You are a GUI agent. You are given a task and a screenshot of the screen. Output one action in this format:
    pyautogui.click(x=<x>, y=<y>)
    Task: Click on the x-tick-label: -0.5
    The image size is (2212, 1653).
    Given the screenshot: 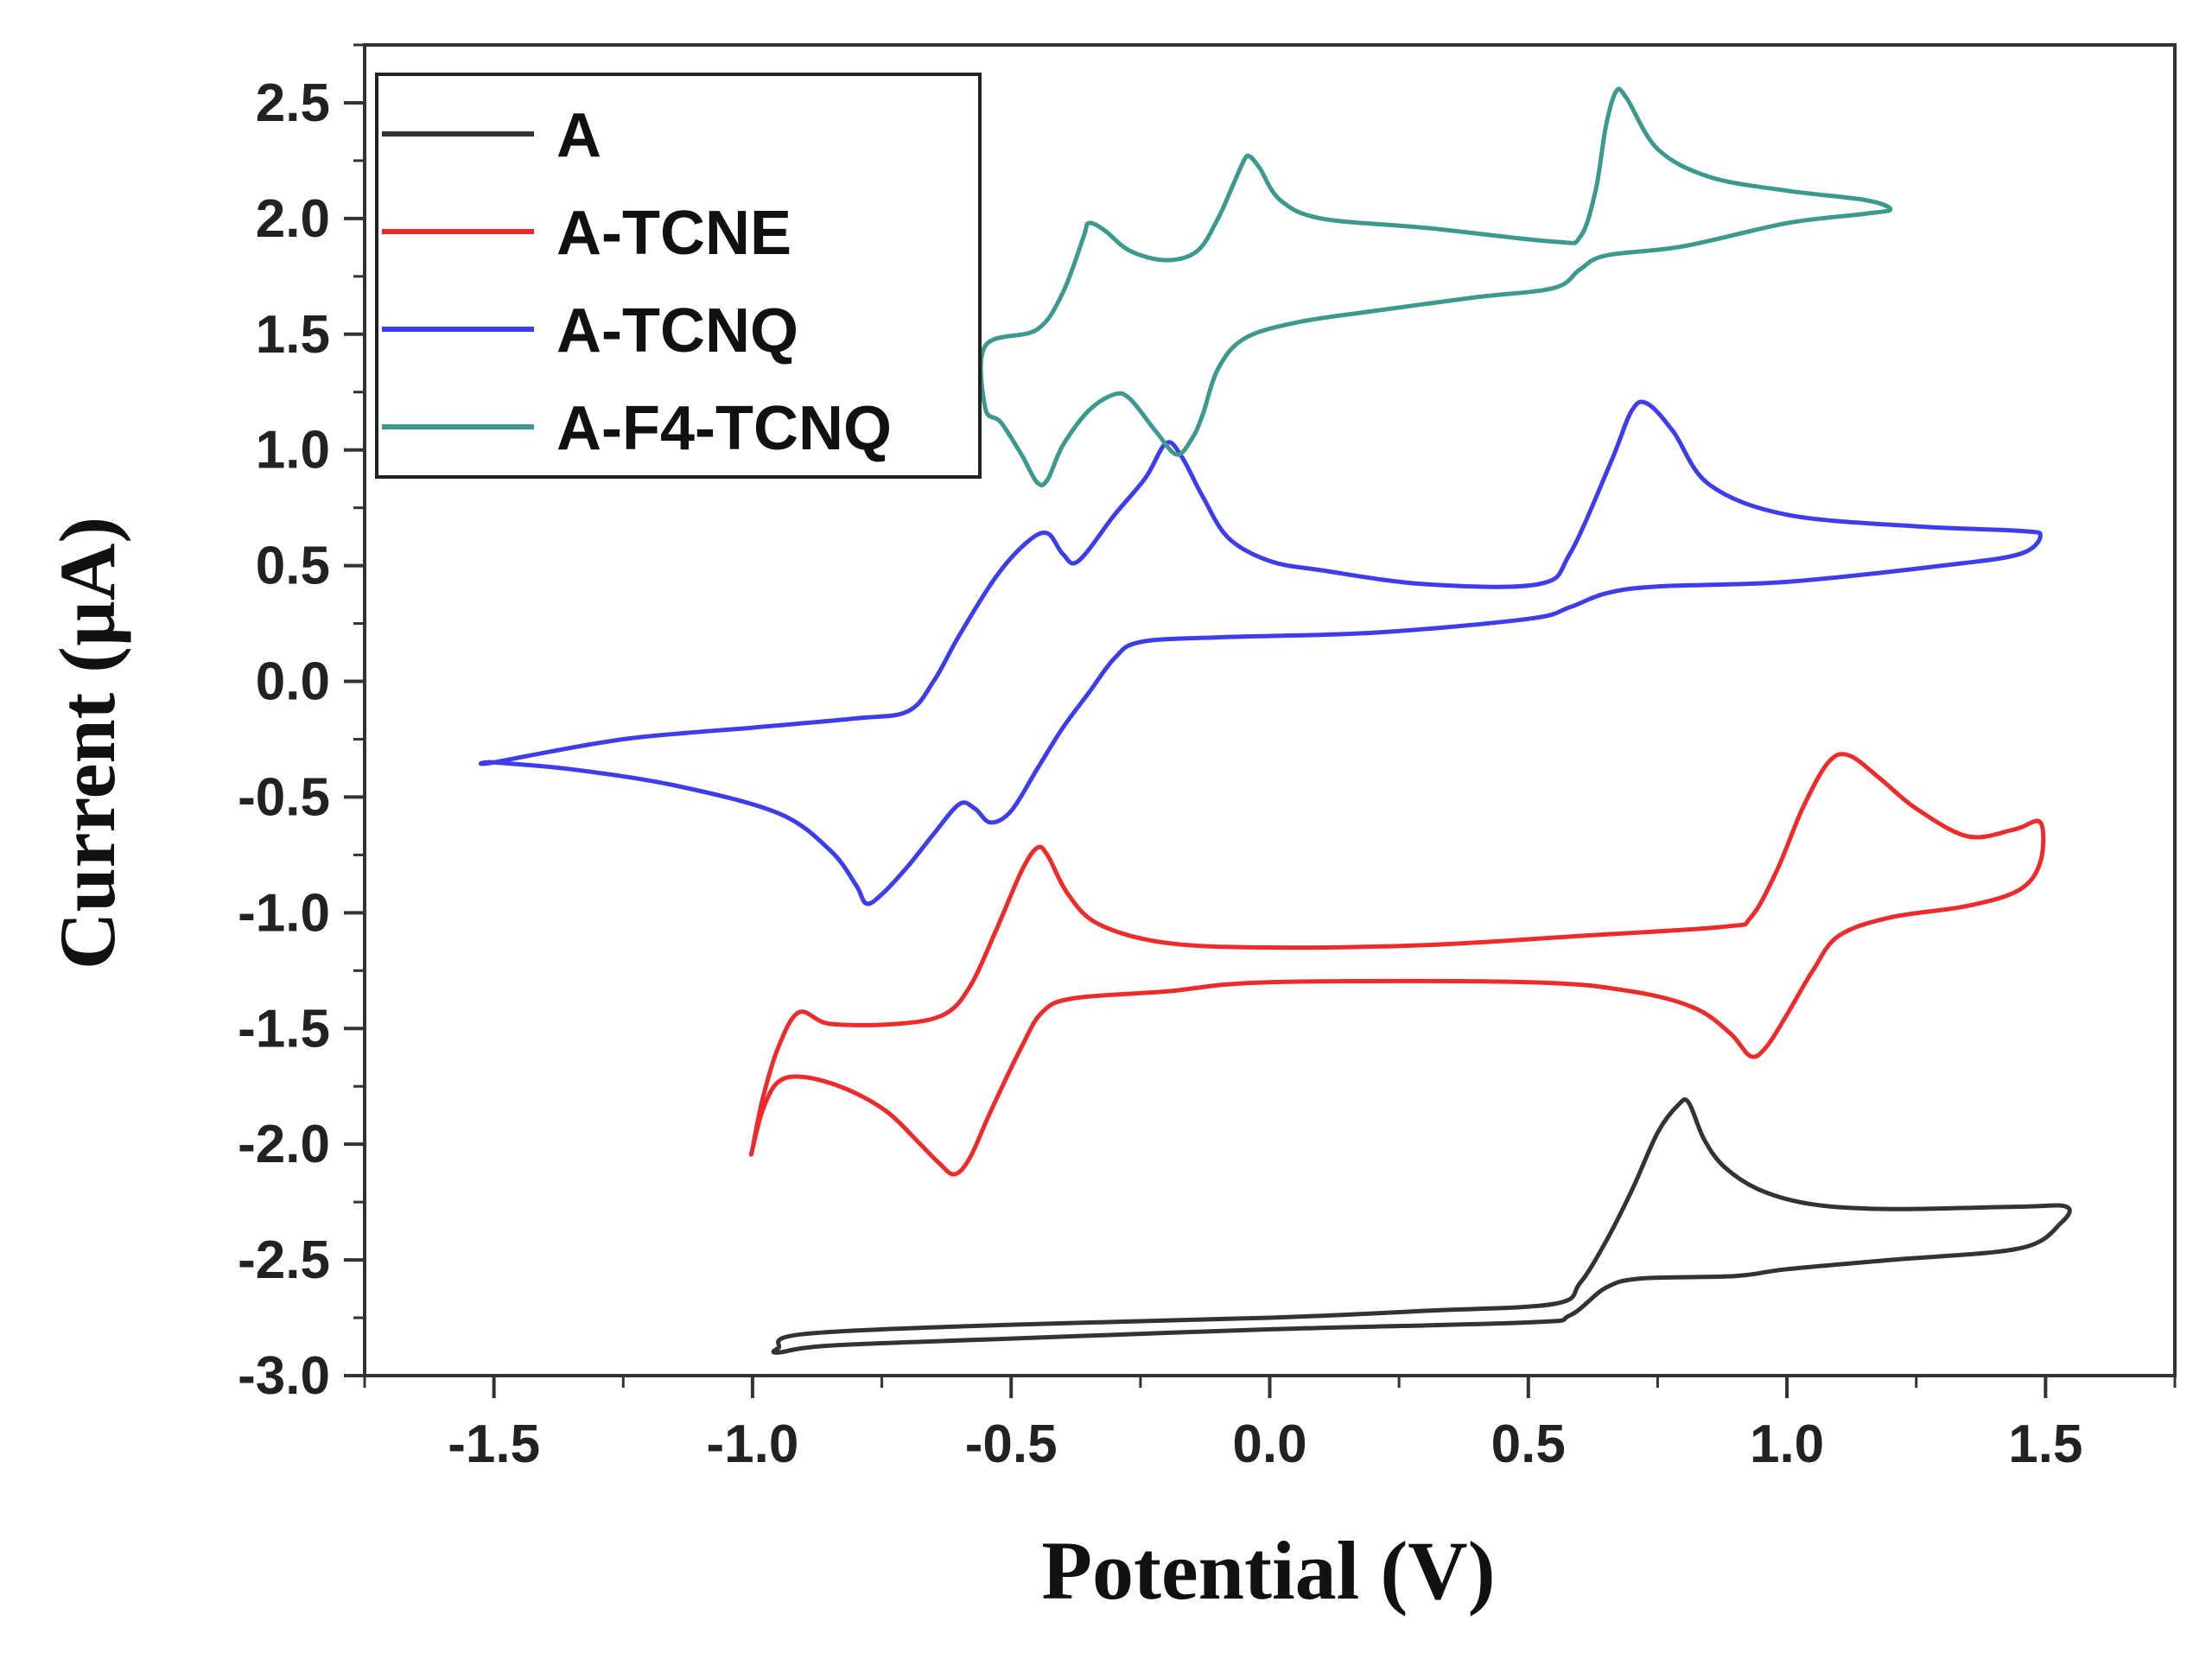 What is the action you would take?
    pyautogui.click(x=1011, y=1444)
    